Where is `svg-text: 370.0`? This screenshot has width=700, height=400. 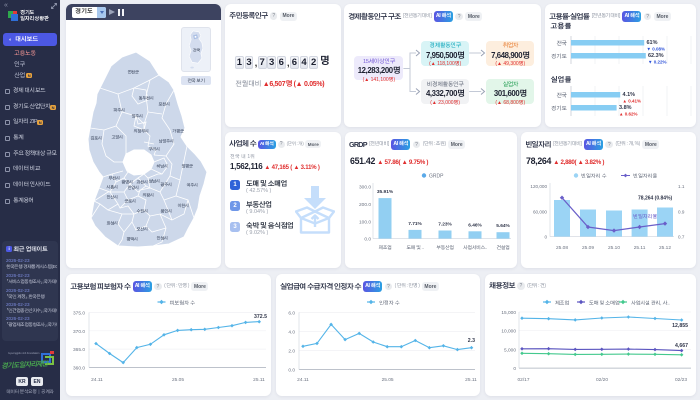 svg-text: 370.0 is located at coordinates (79, 332).